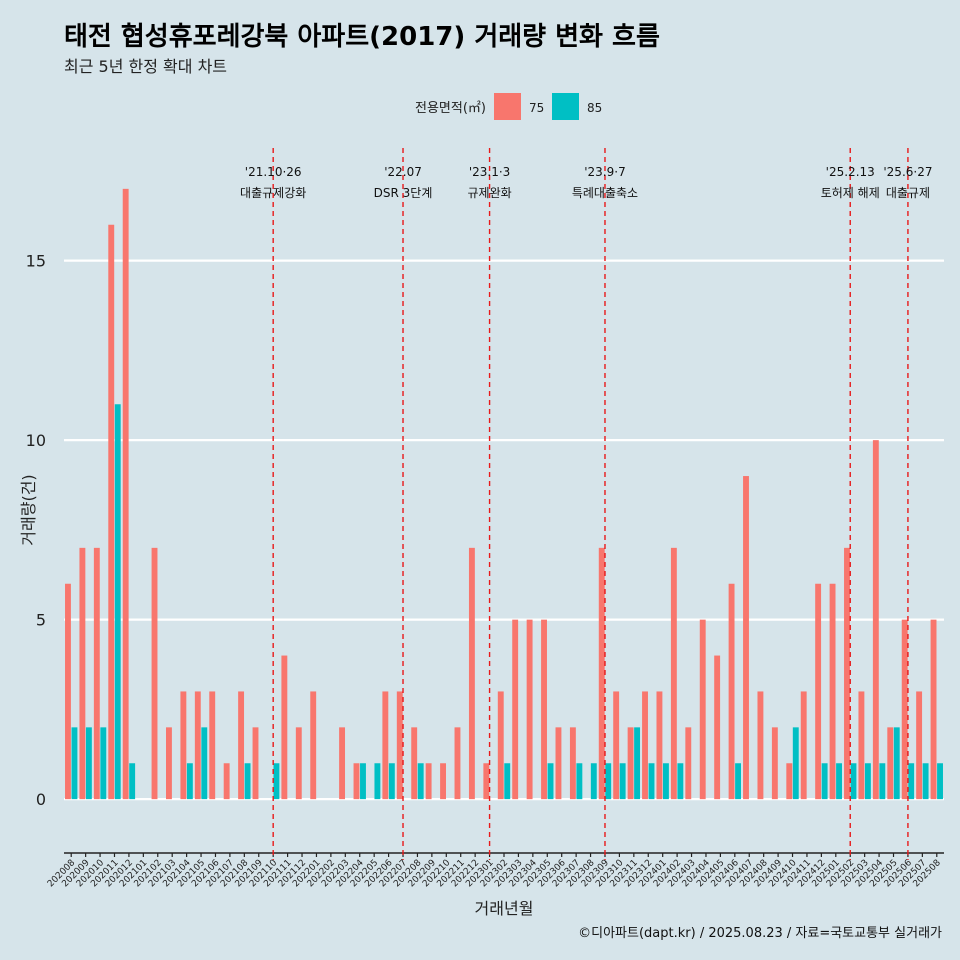 This screenshot has height=960, width=960. Describe the element at coordinates (450, 108) in the screenshot. I see `legend-title: 전용면적(㎡)` at that location.